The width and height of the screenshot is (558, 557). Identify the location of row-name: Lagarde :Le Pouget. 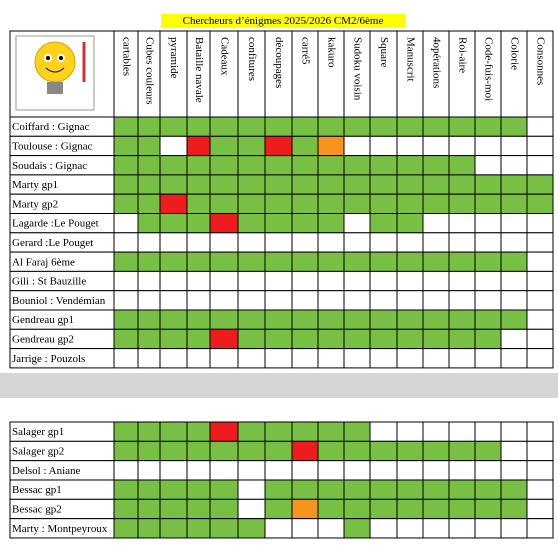
(55, 224).